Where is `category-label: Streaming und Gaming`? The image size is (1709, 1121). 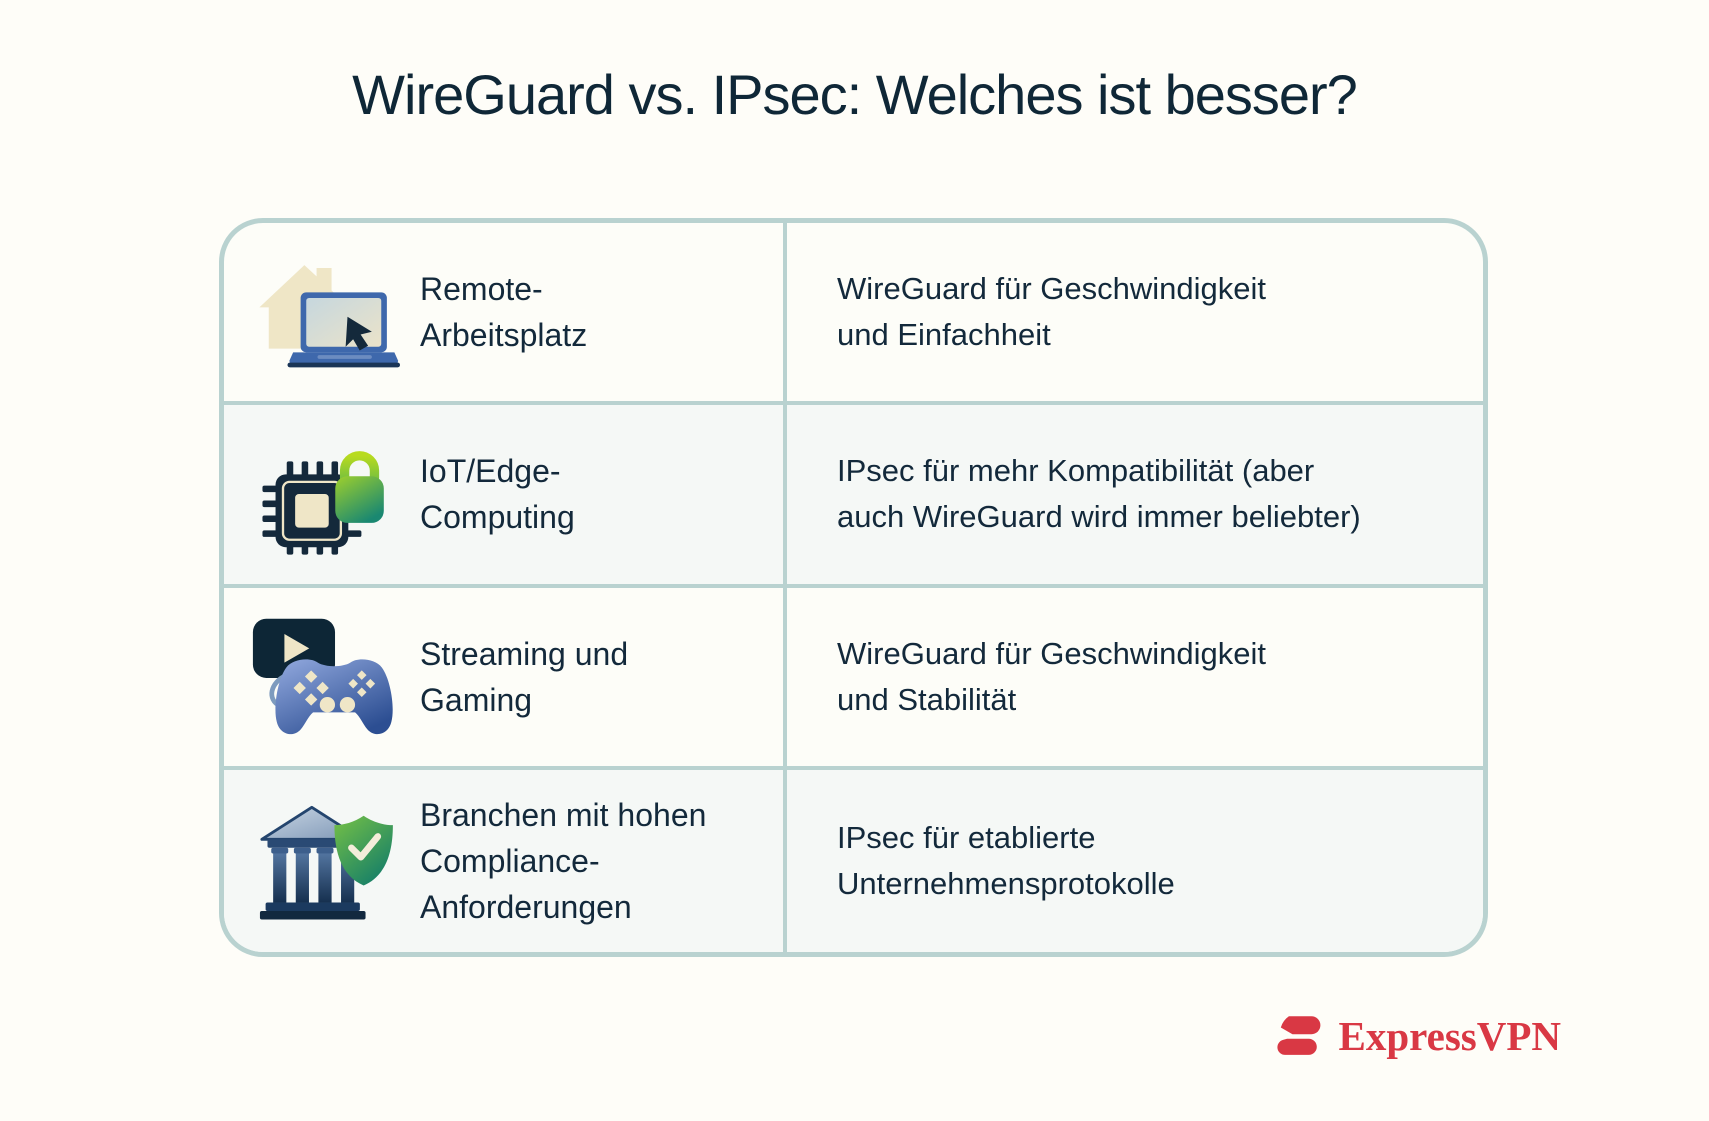 category-label: Streaming und Gaming is located at coordinates (524, 676).